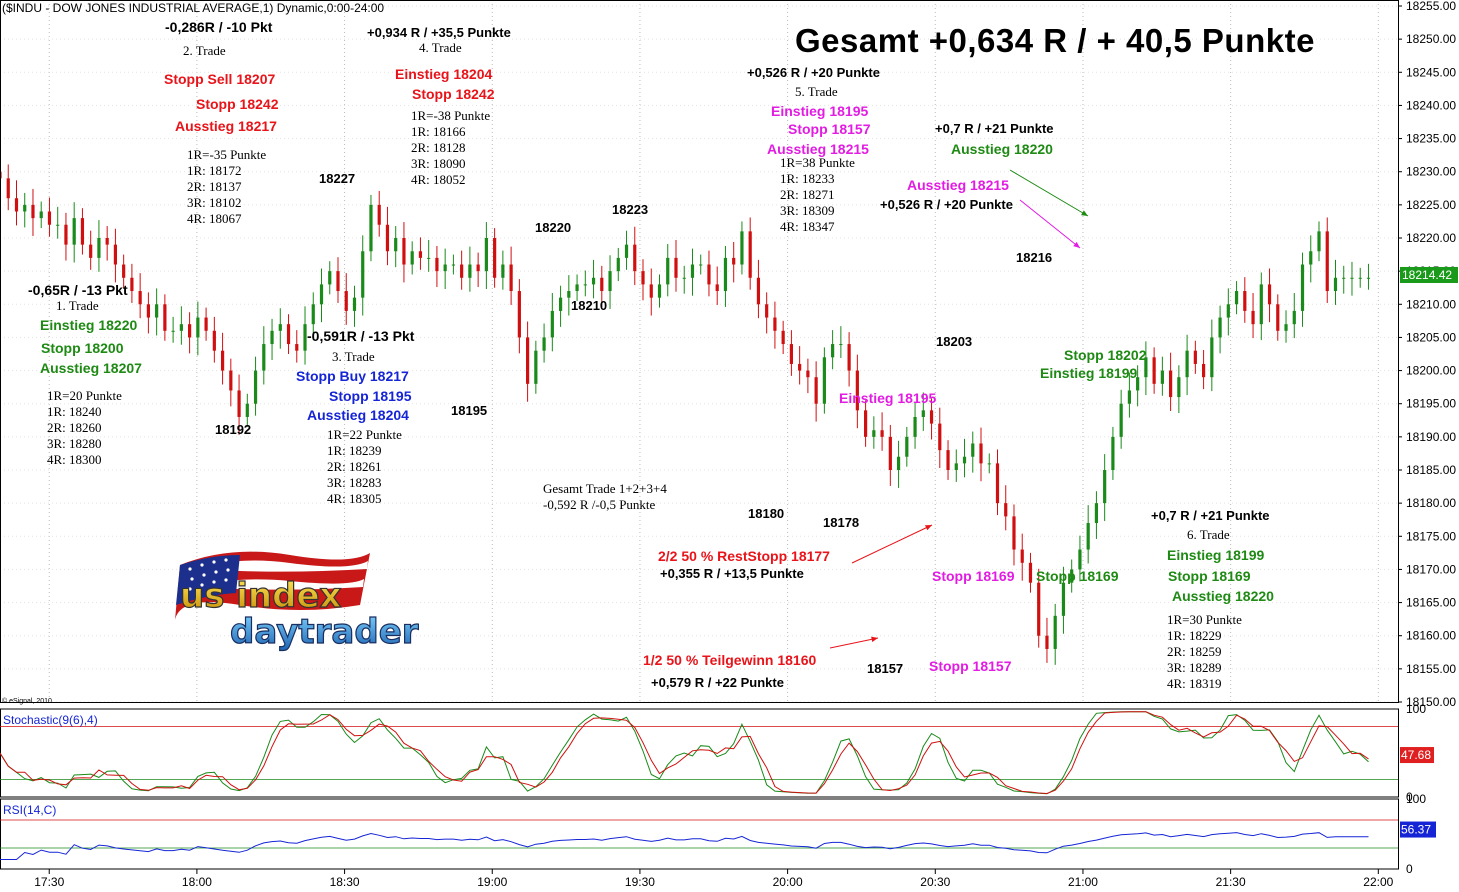 Image resolution: width=1459 pixels, height=892 pixels. I want to click on annotation-lbl-18178: 18178, so click(841, 522).